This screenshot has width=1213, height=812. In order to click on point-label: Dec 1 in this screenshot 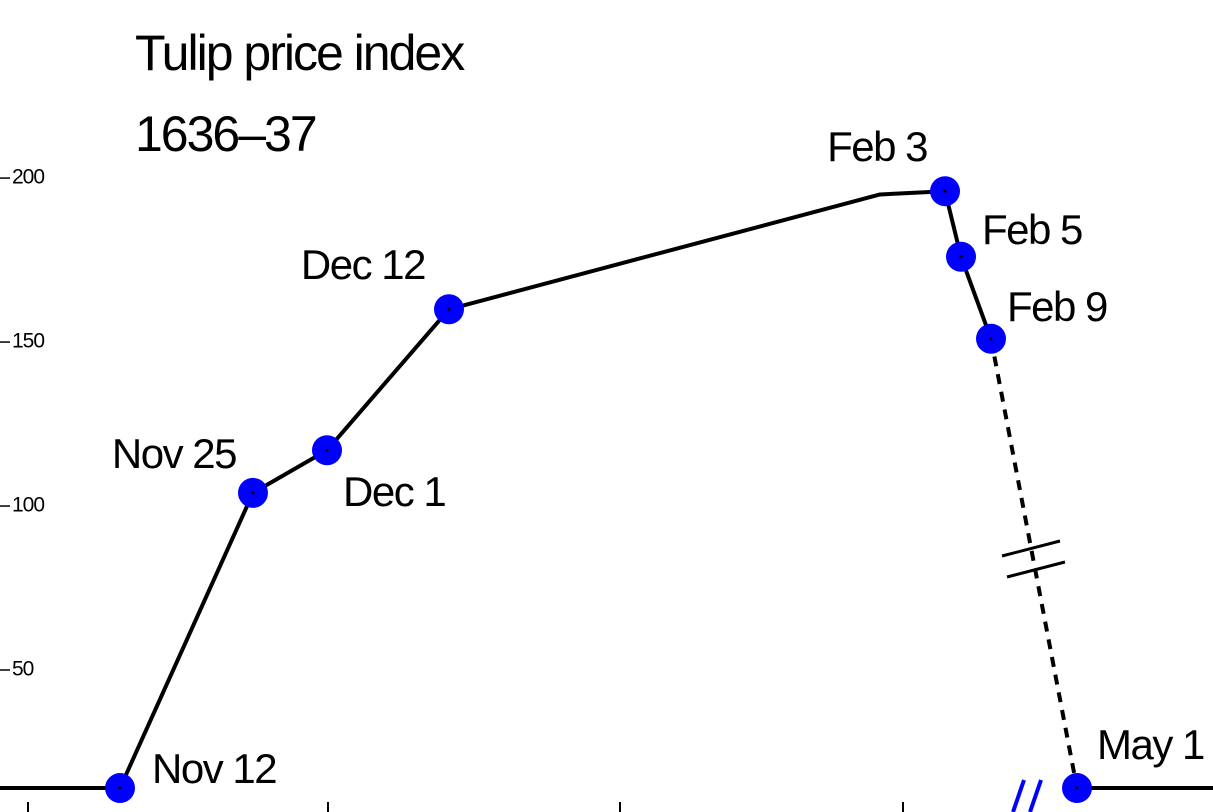, I will do `click(394, 491)`.